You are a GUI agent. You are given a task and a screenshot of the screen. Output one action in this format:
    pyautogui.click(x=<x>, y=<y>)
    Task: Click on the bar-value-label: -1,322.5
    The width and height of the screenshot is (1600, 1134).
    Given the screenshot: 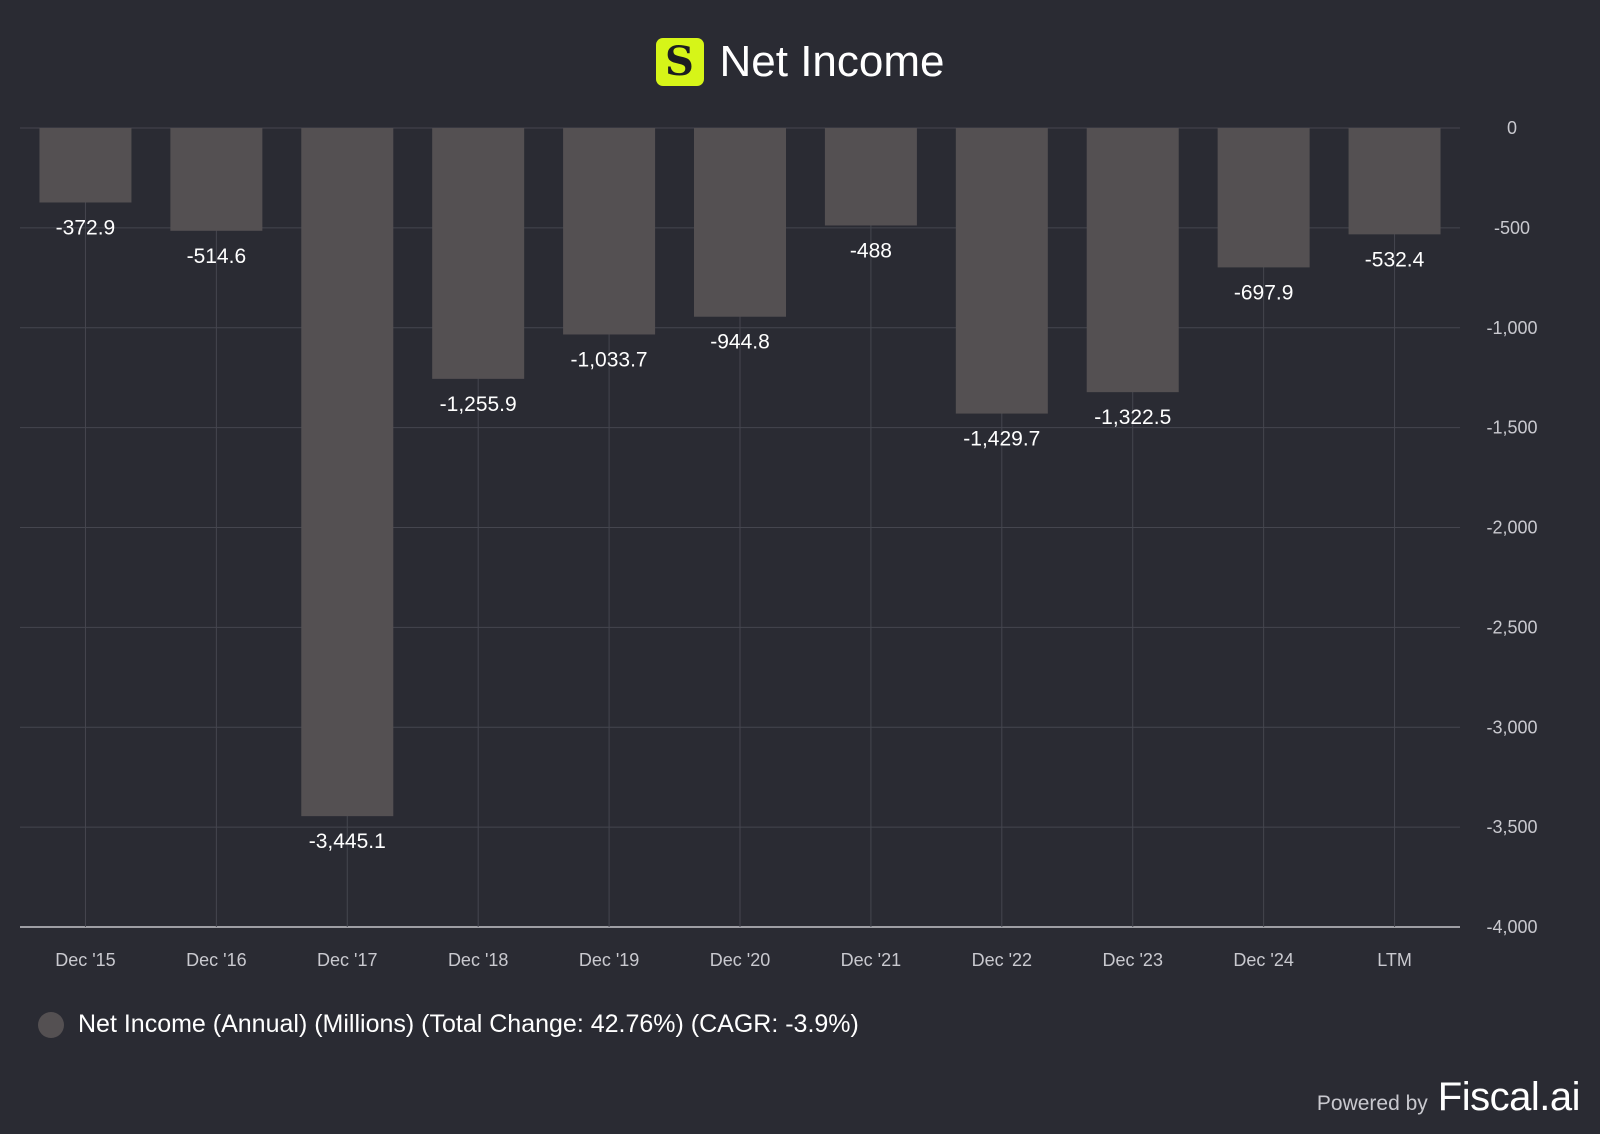 What is the action you would take?
    pyautogui.click(x=1132, y=417)
    